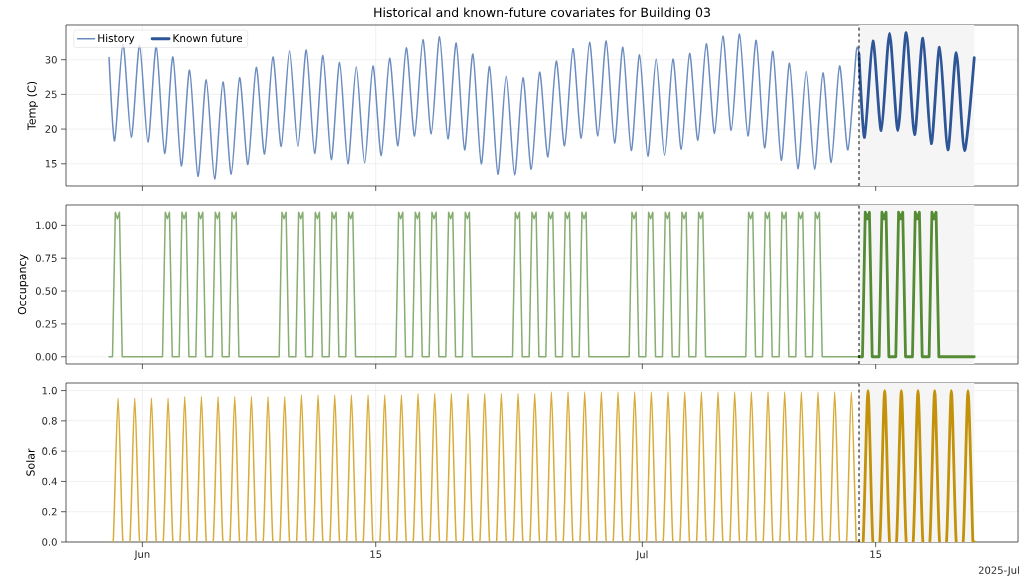 Image resolution: width=1024 pixels, height=588 pixels. What do you see at coordinates (46, 225) in the screenshot?
I see `y-tick-label: 1.00` at bounding box center [46, 225].